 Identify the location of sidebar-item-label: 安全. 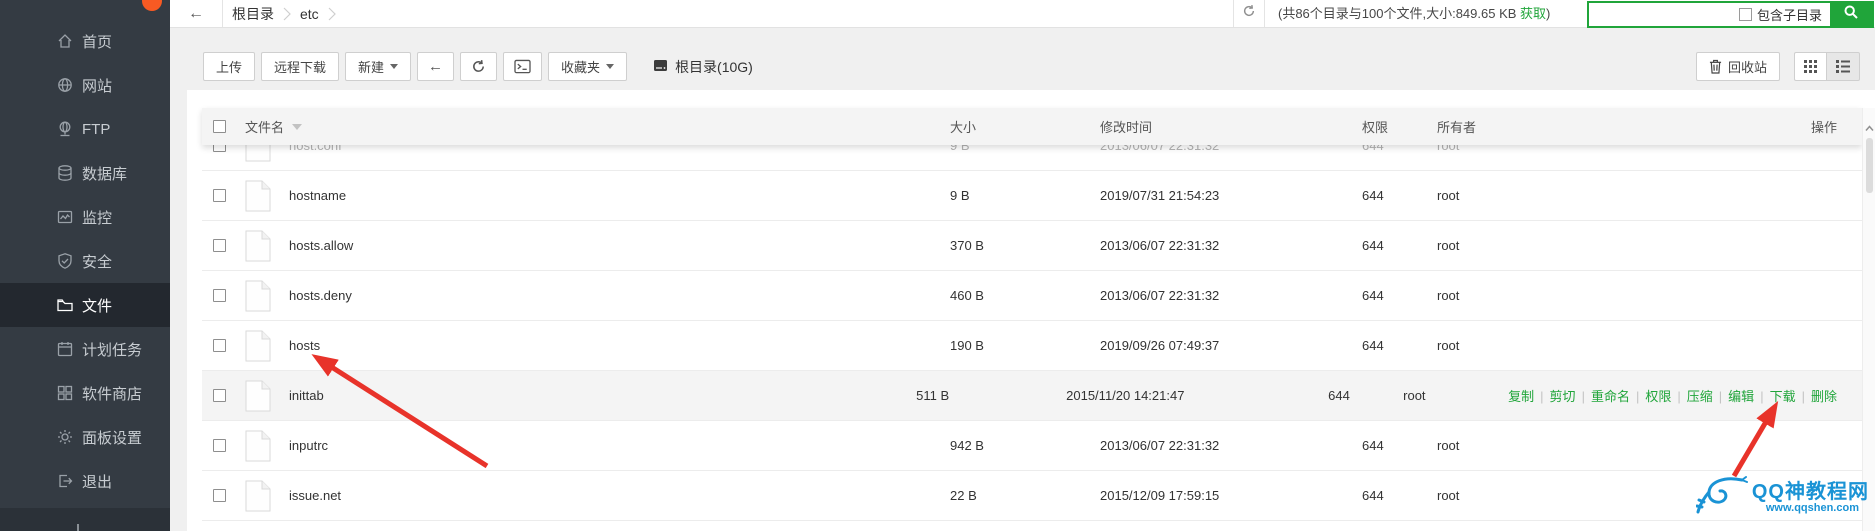
(97, 262).